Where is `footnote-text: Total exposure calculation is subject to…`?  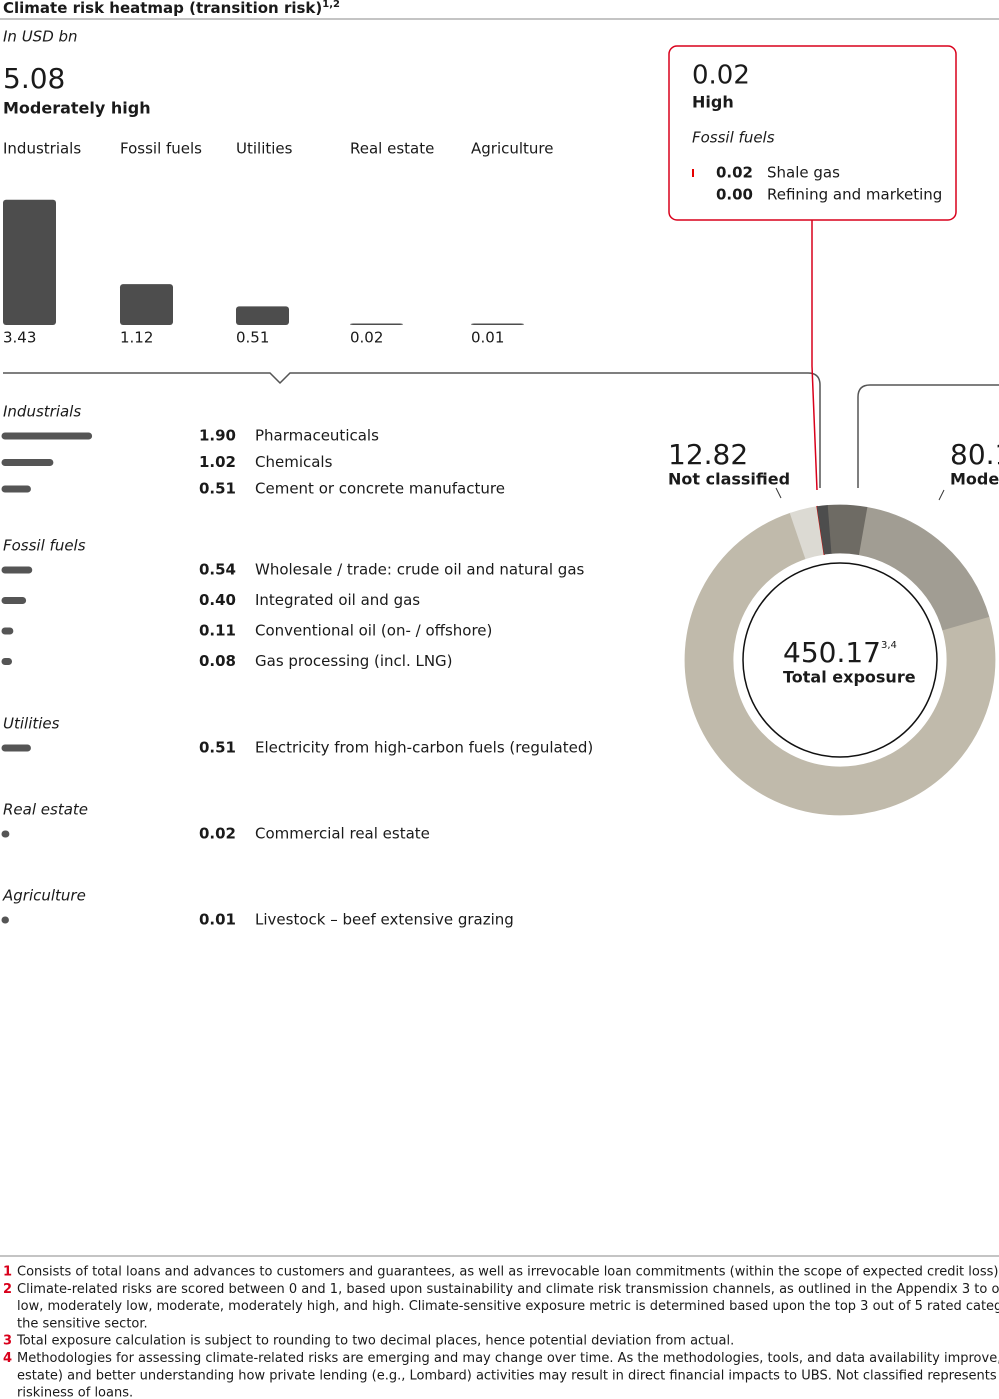
footnote-text: Total exposure calculation is subject to… is located at coordinates (375, 1341).